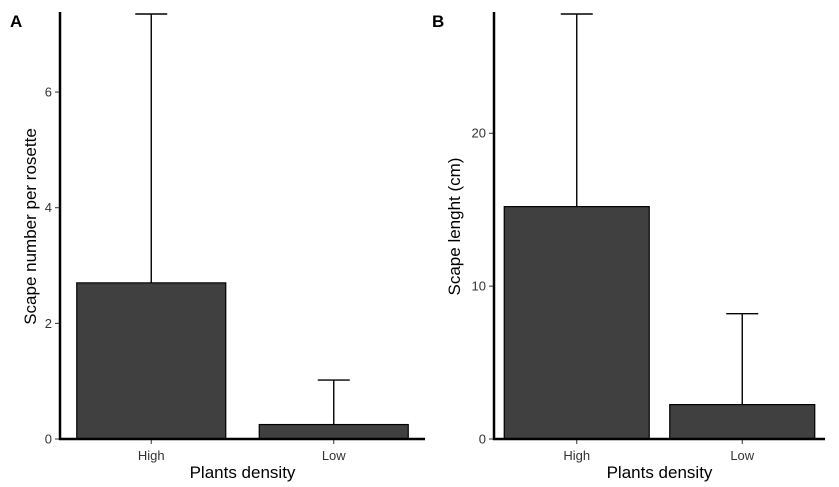  I want to click on panel-b-y-tick-label: 20, so click(479, 133).